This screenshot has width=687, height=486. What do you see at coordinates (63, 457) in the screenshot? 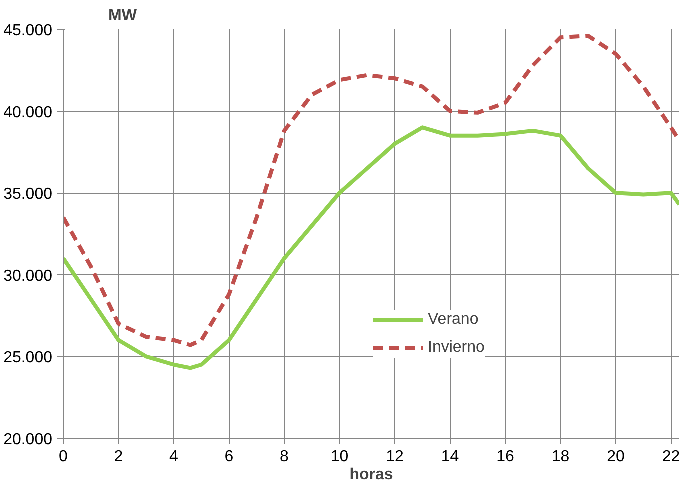
I see `x-tick-label: 0` at bounding box center [63, 457].